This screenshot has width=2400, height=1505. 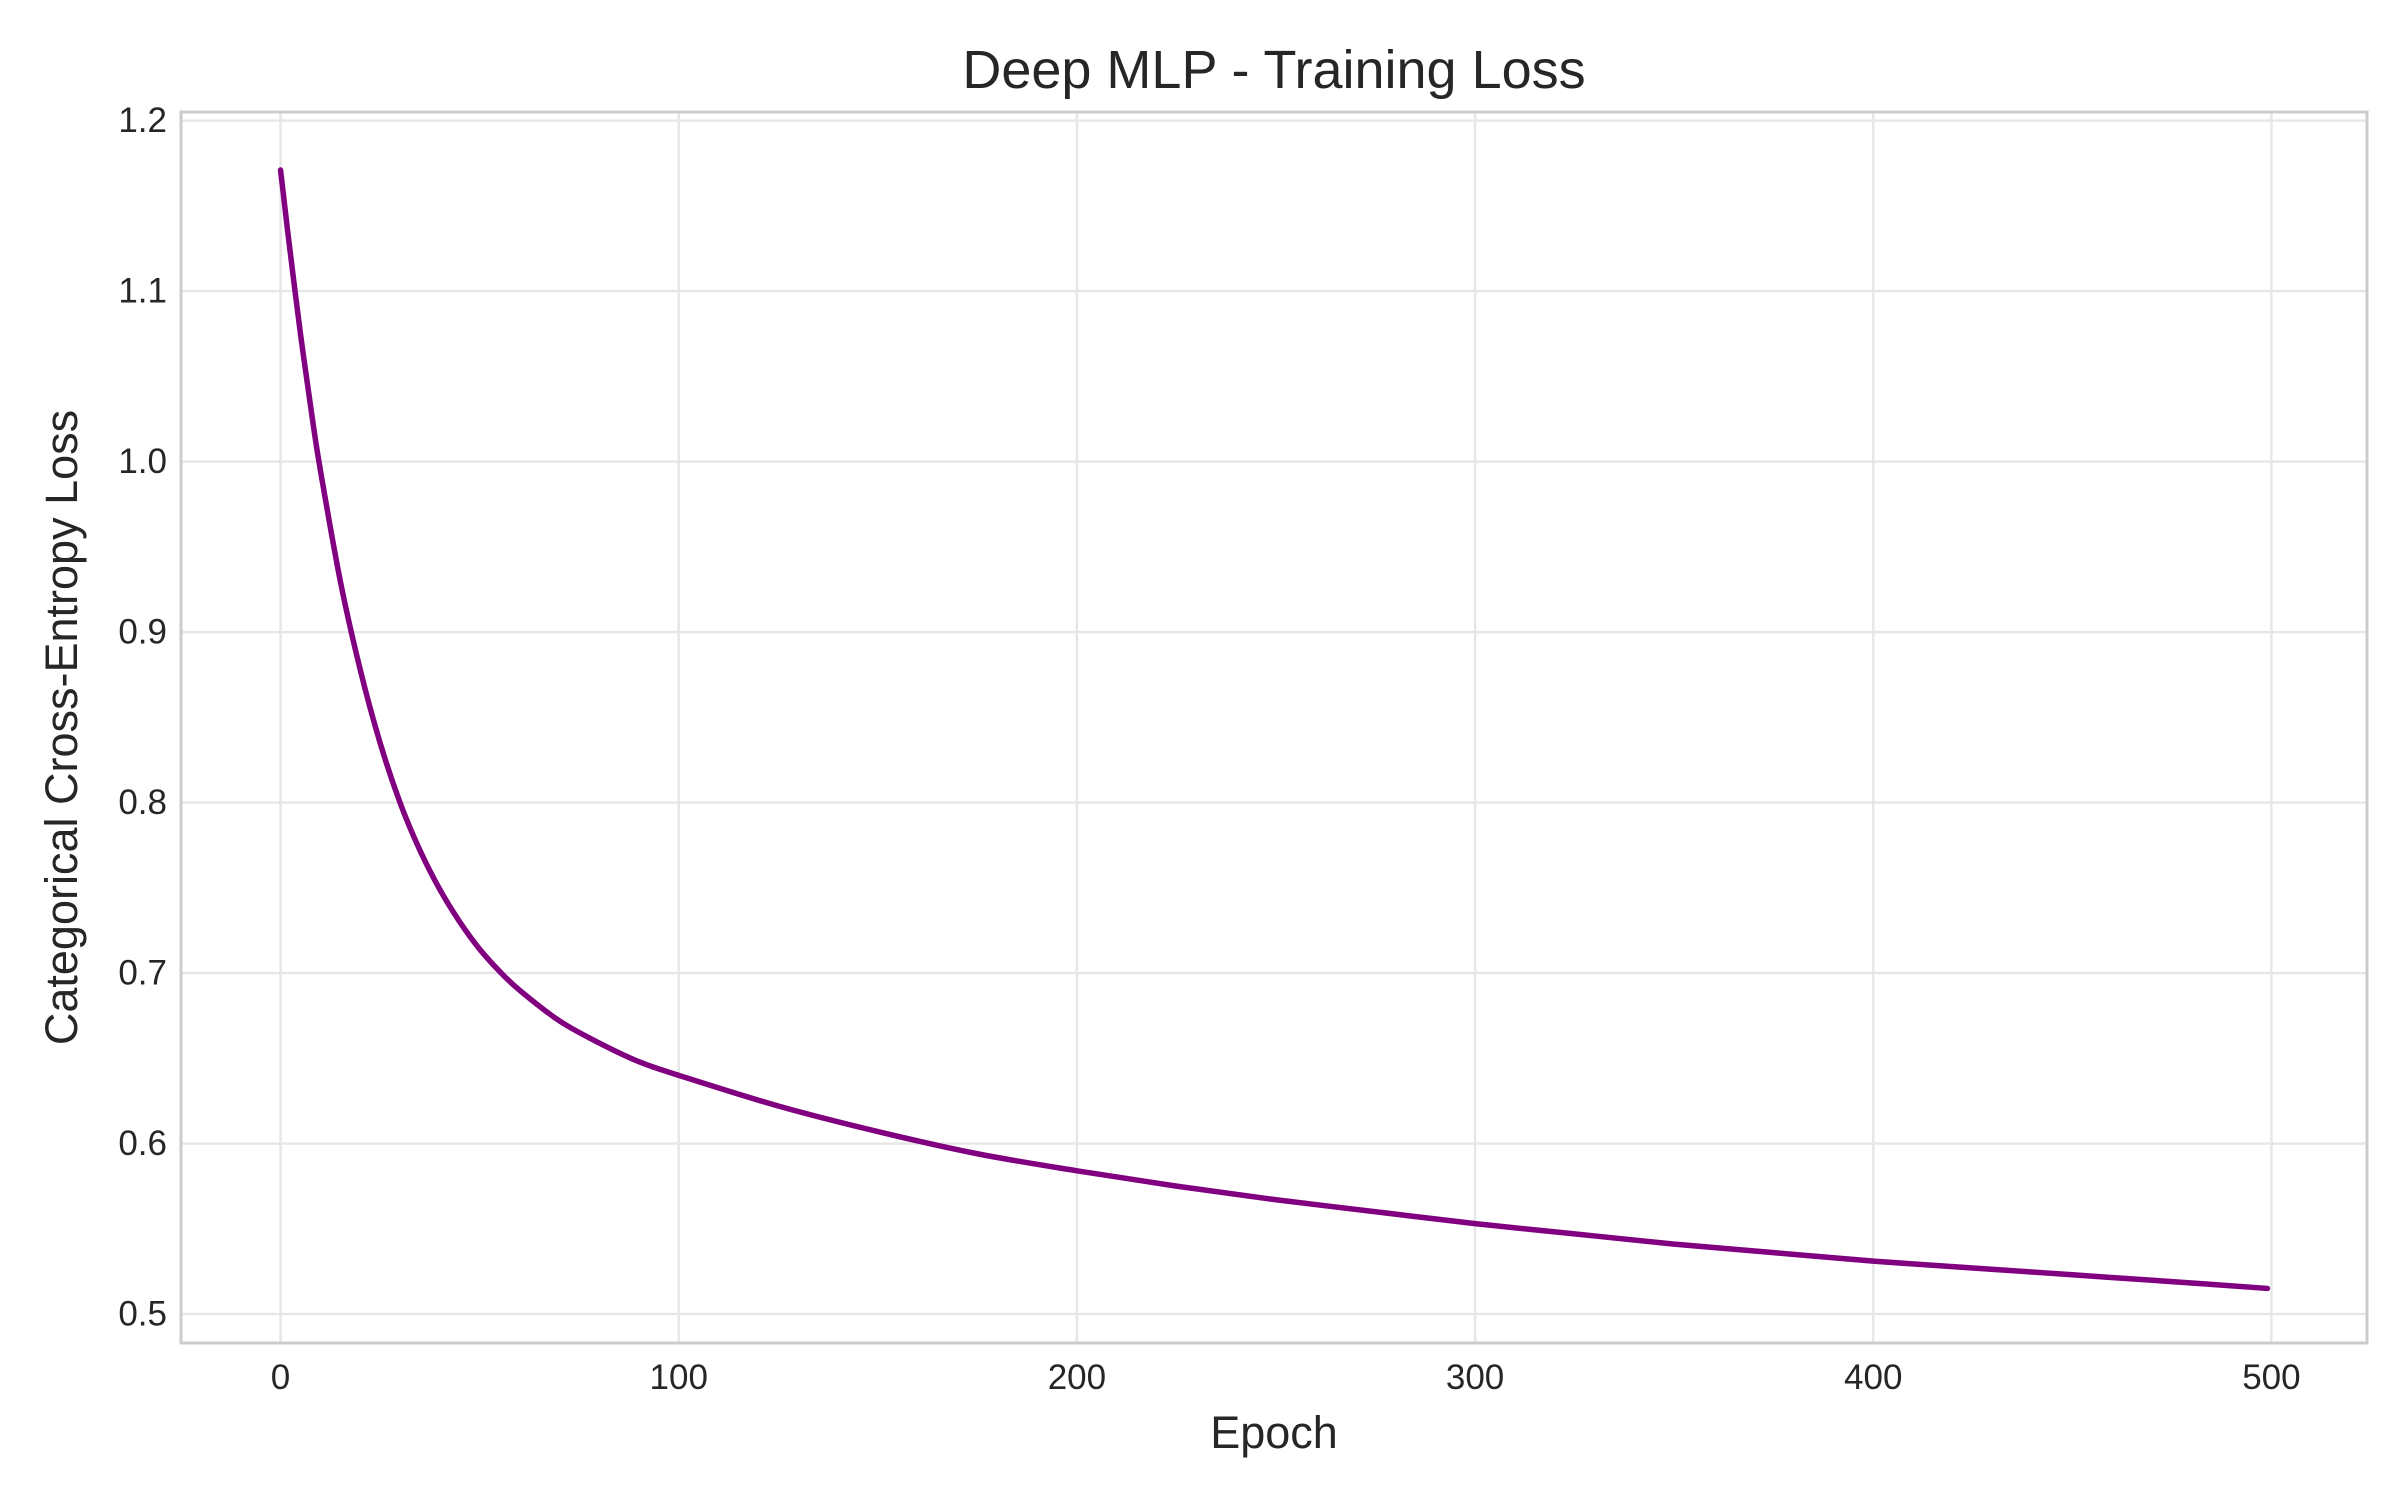 What do you see at coordinates (142, 120) in the screenshot?
I see `y-tick-label: 1.2` at bounding box center [142, 120].